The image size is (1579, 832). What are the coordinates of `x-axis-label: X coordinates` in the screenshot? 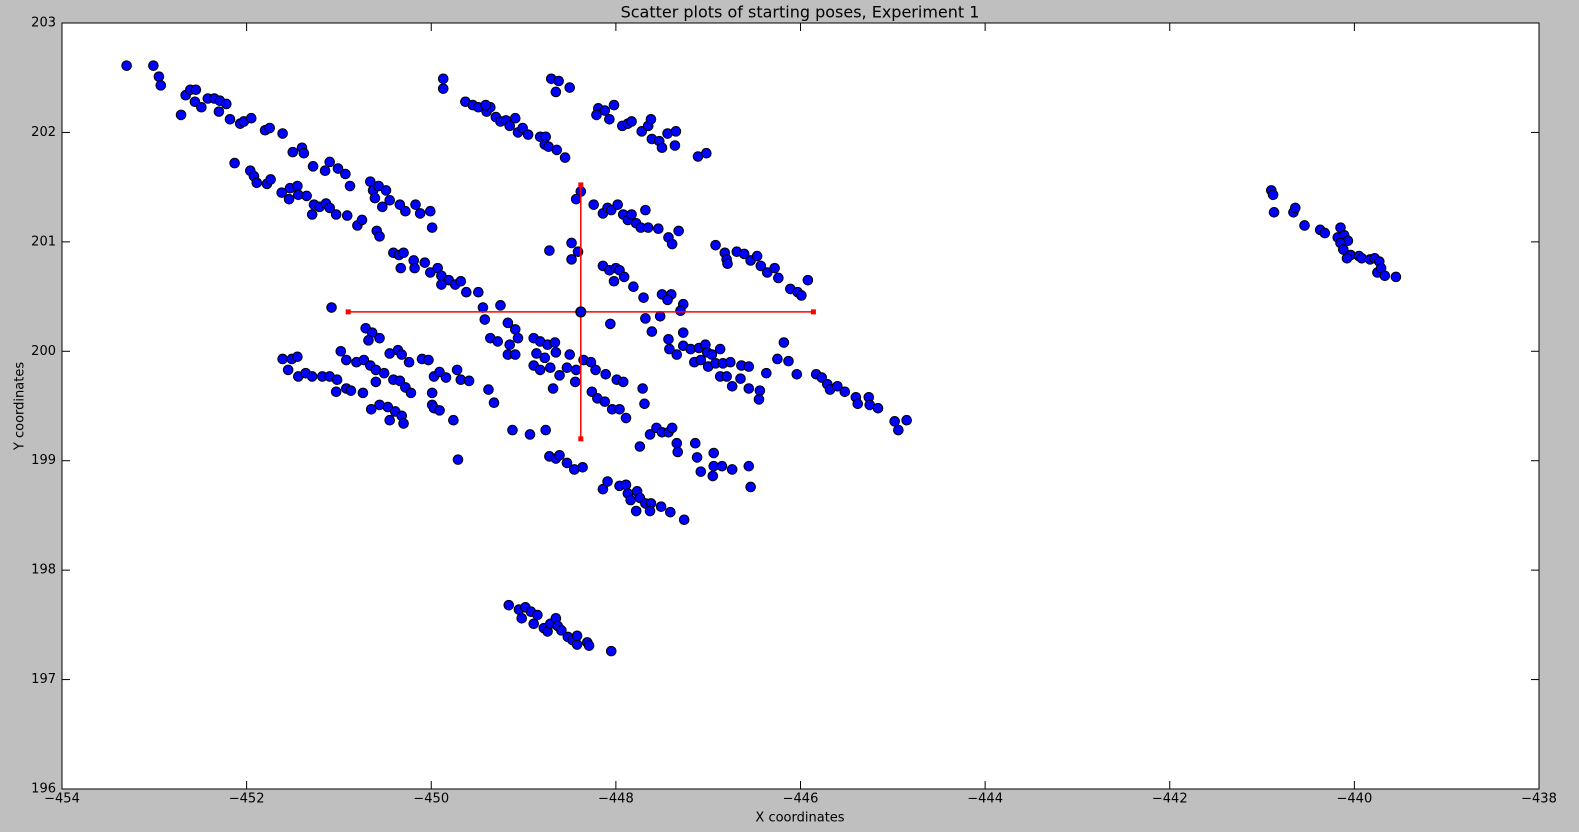 It's located at (799, 818).